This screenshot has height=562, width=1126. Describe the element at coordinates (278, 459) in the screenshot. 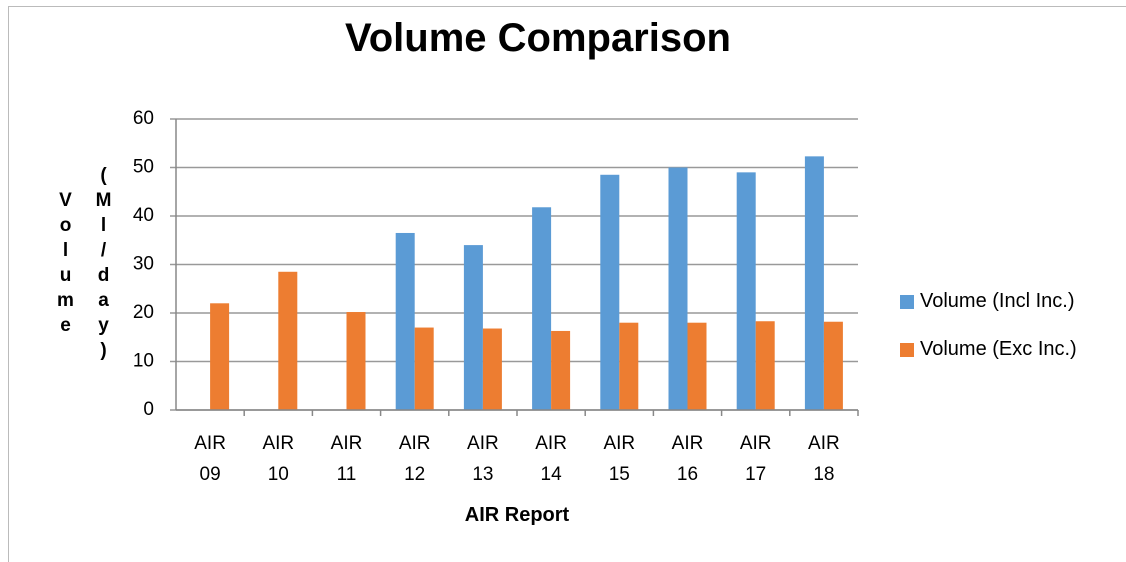

I see `x-tick-label: AIR 10` at that location.